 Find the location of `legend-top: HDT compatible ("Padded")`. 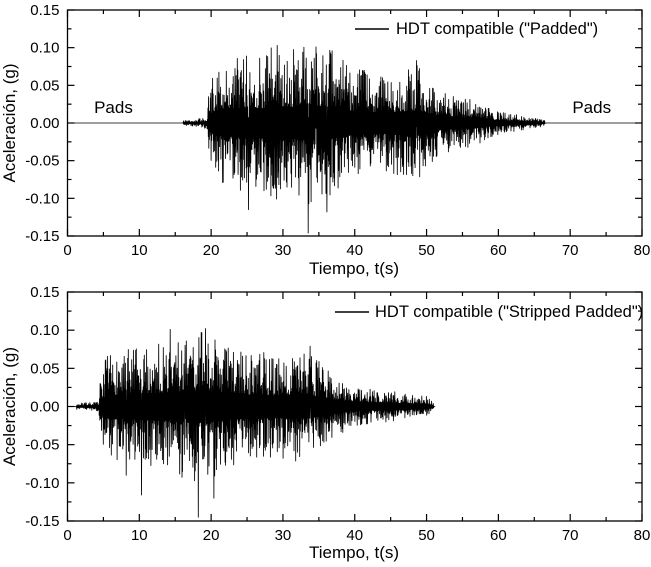

legend-top: HDT compatible ("Padded") is located at coordinates (476, 29).